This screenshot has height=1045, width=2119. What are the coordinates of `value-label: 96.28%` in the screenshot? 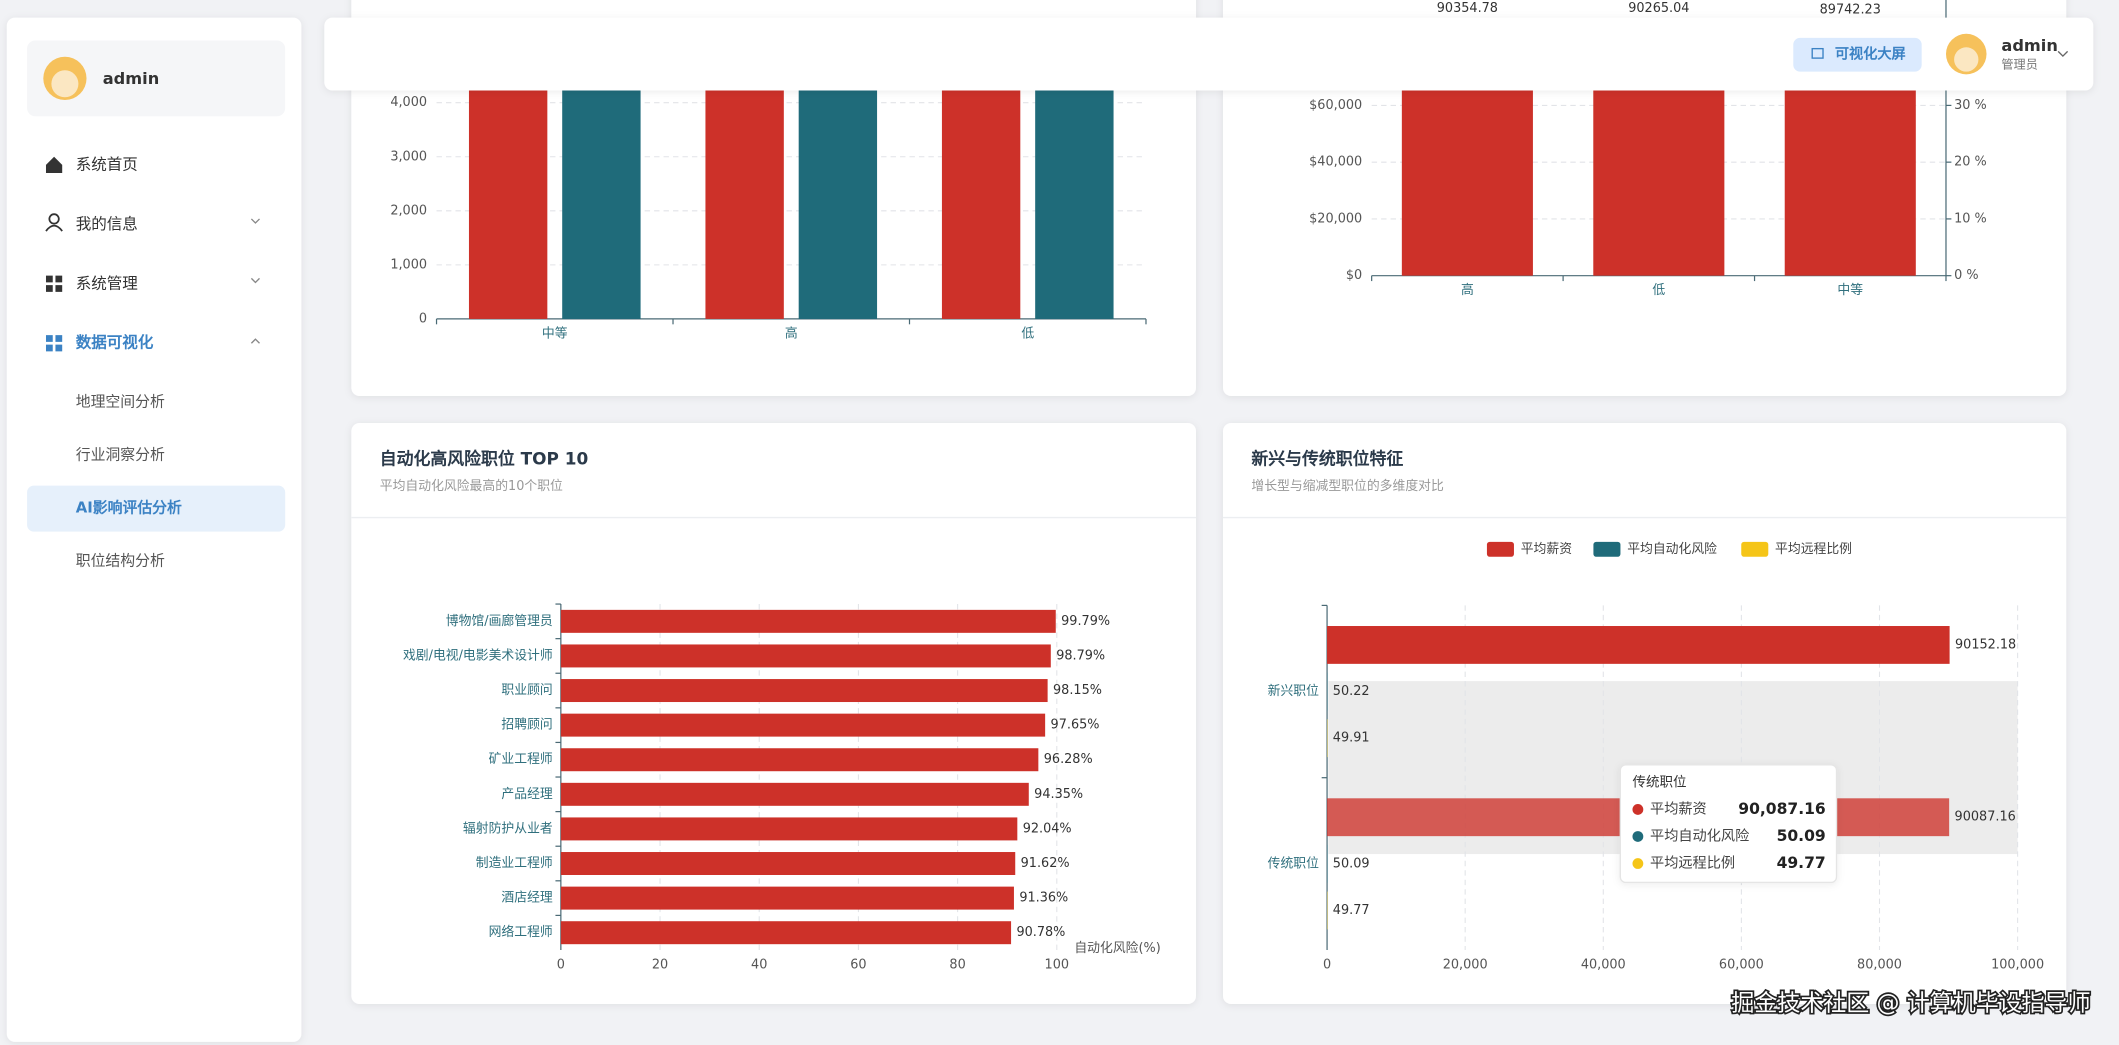 It's located at (1068, 759).